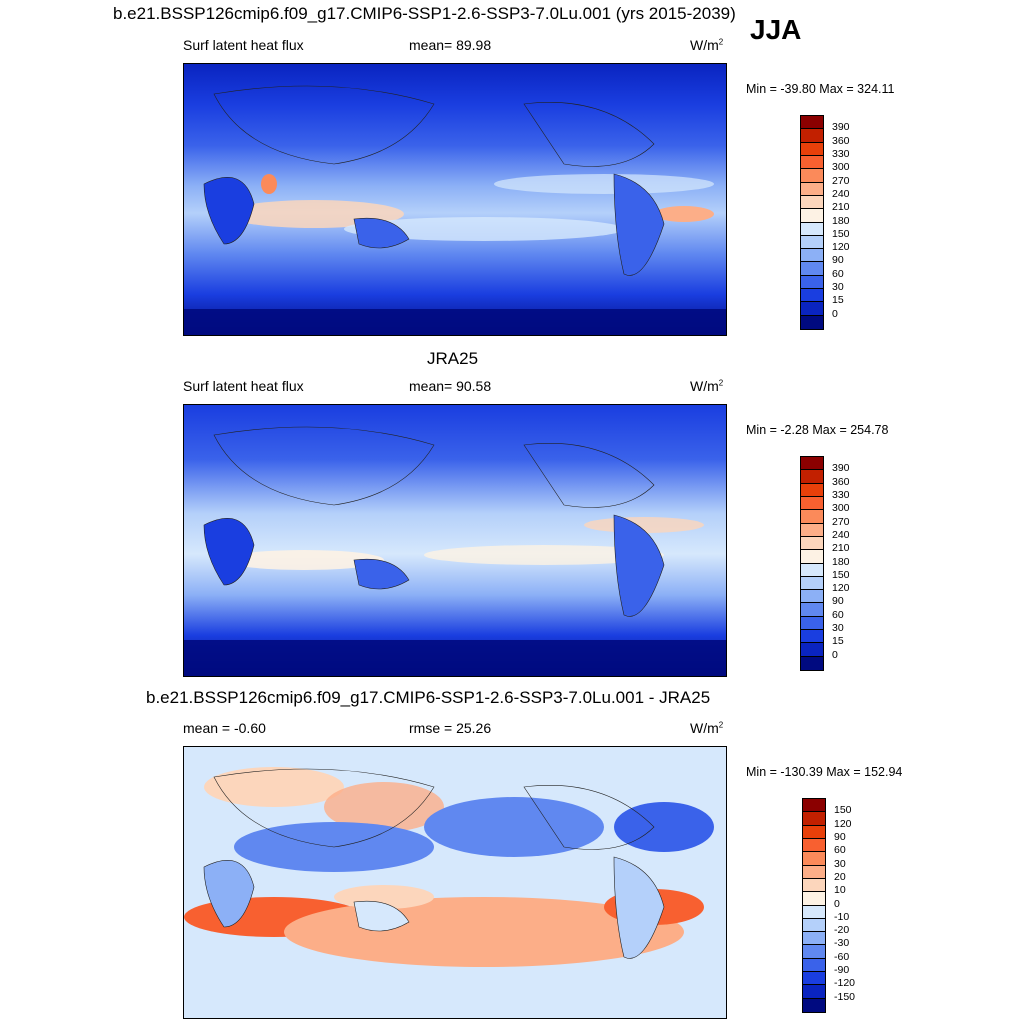 This screenshot has height=1024, width=1024. What do you see at coordinates (845, 983) in the screenshot?
I see `colorbar-tick: -120` at bounding box center [845, 983].